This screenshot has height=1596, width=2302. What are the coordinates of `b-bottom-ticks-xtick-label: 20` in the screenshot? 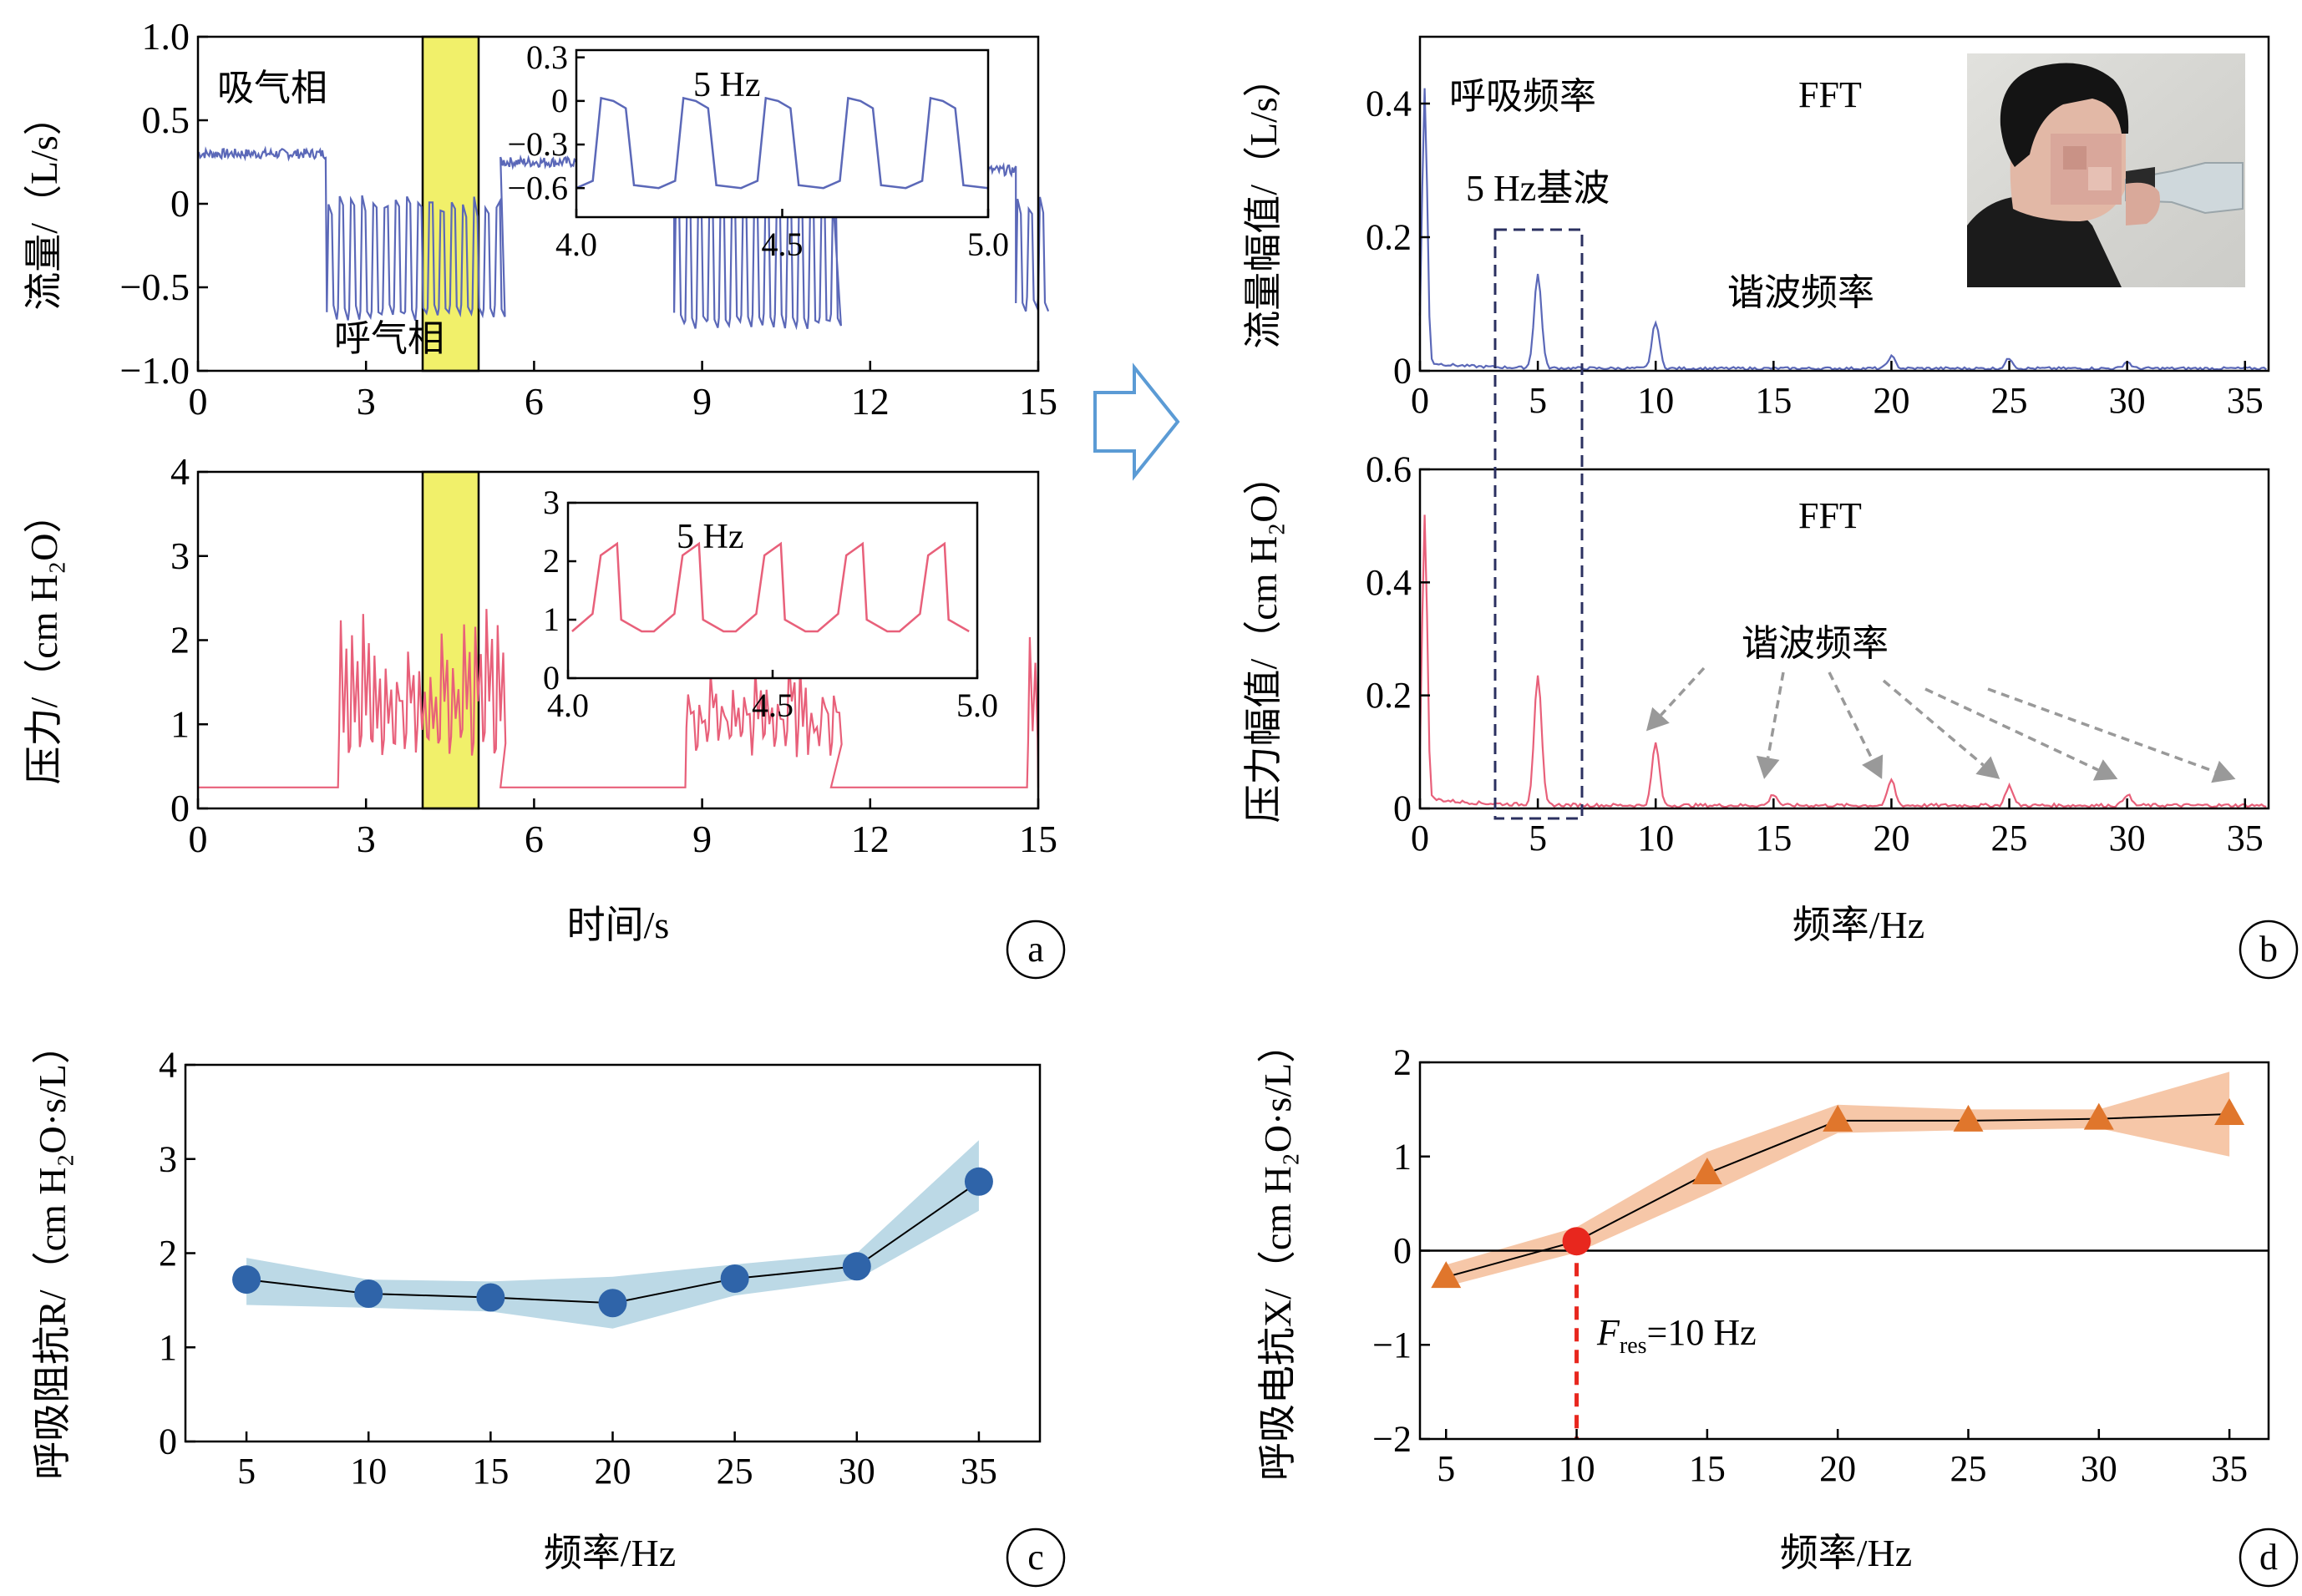 It's located at (1891, 839).